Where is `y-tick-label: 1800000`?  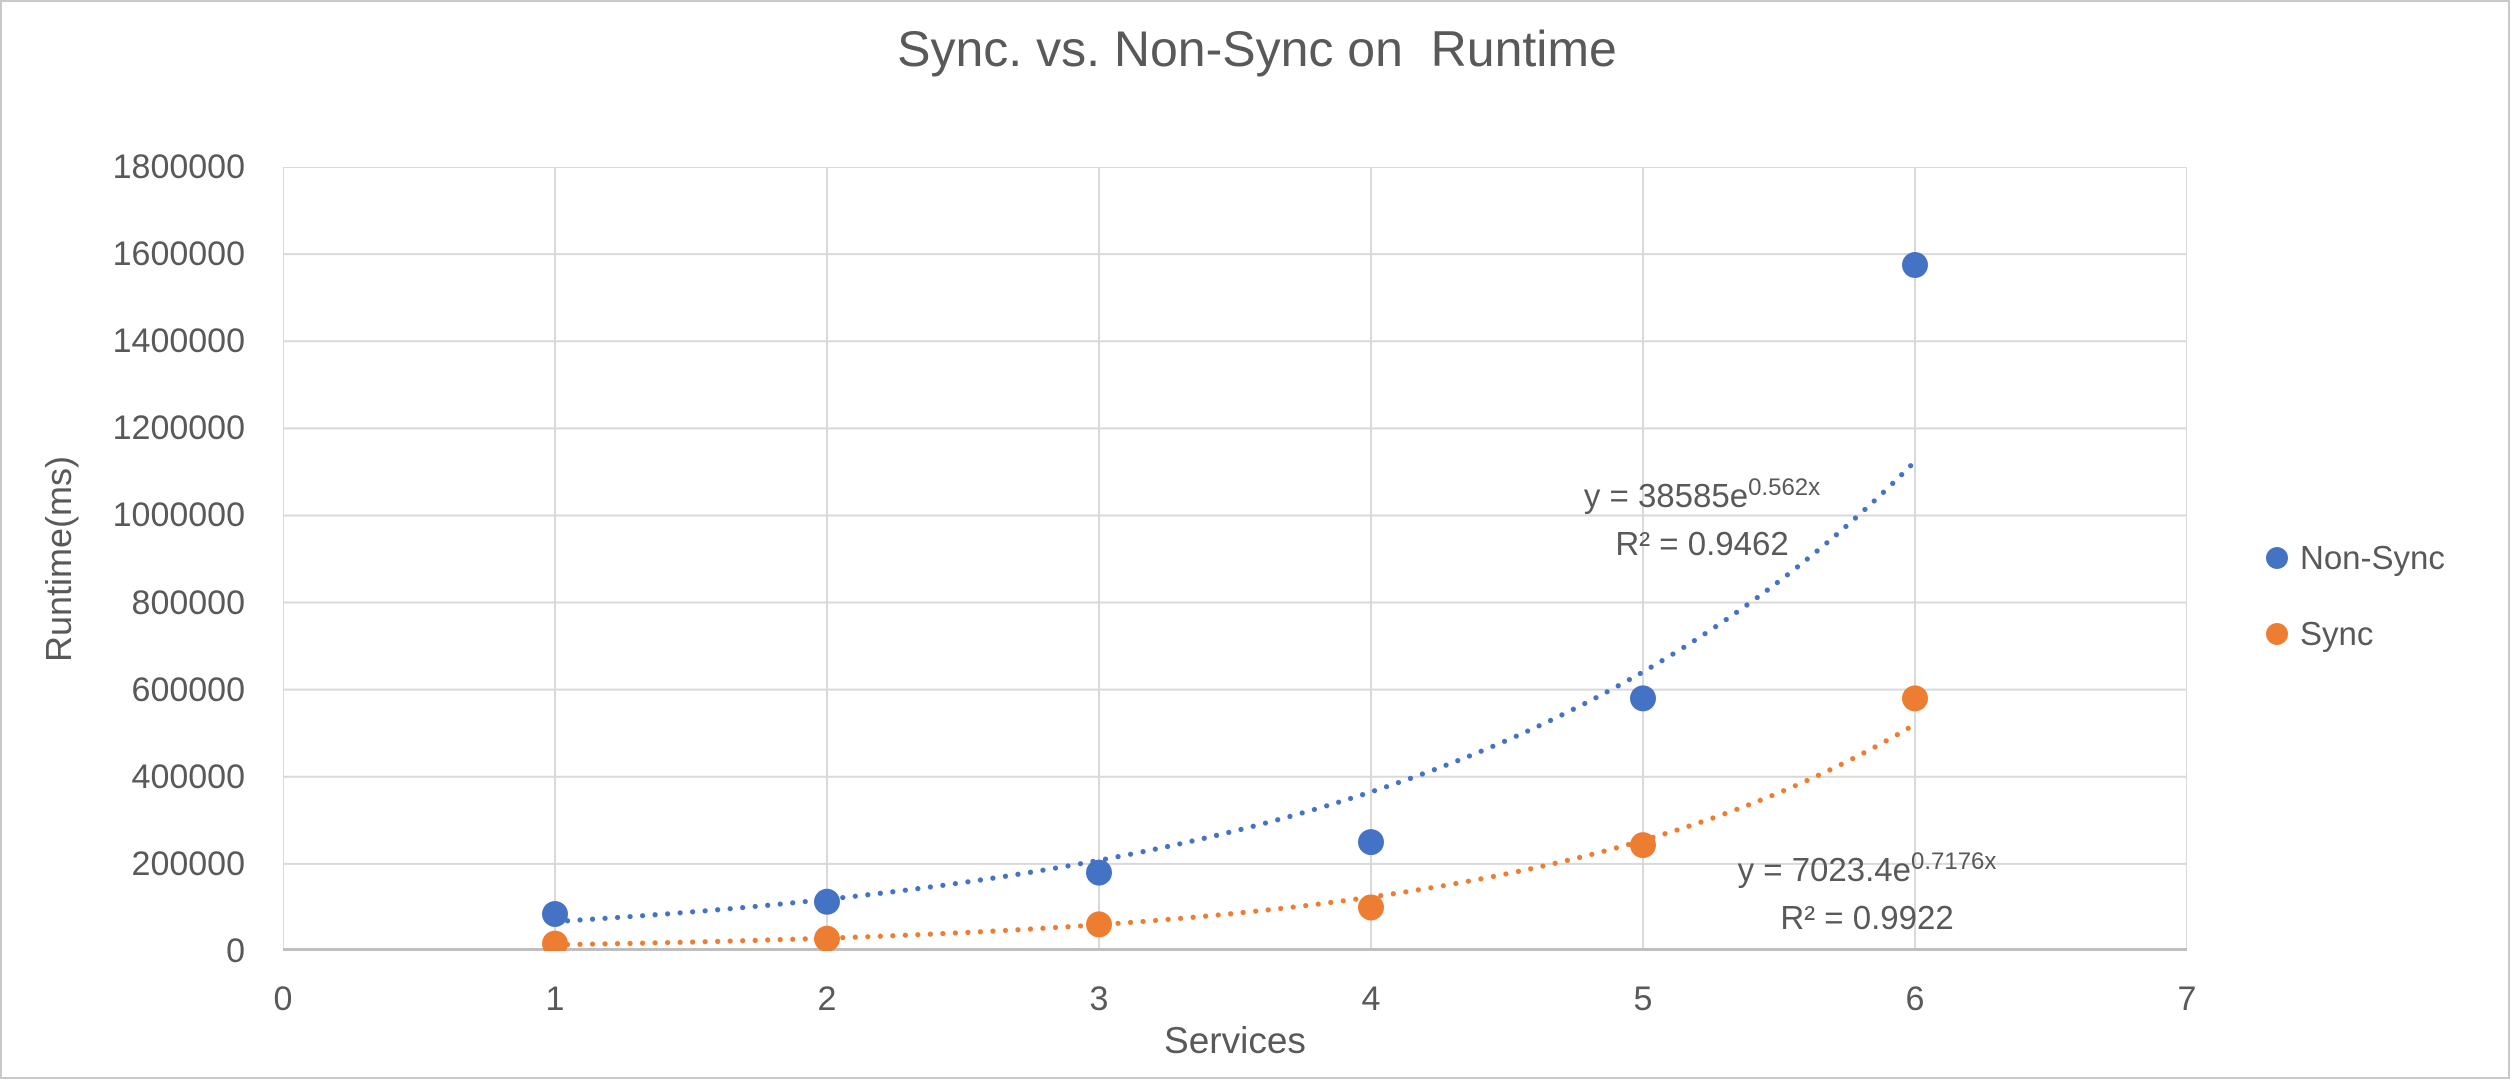
y-tick-label: 1800000 is located at coordinates (178, 167).